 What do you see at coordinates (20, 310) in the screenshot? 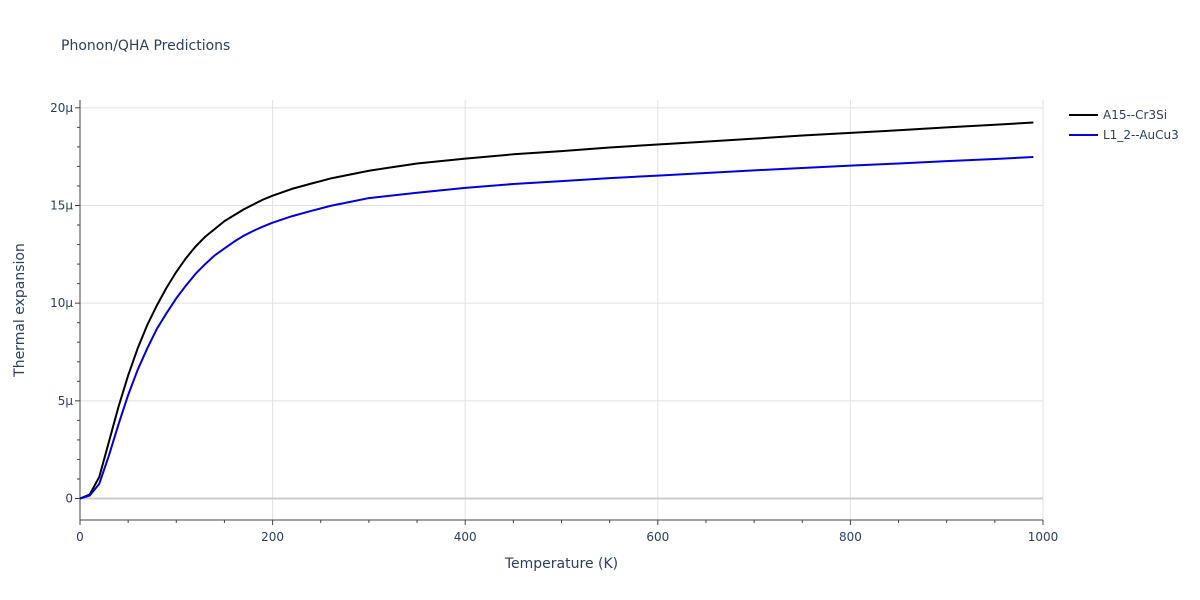
I see `y-axis-title: Thermal expansion` at bounding box center [20, 310].